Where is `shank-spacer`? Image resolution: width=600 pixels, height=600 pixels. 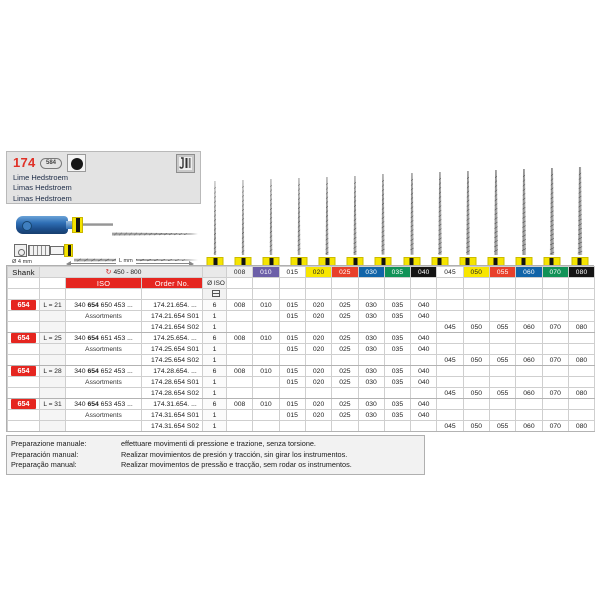
shank-spacer is located at coordinates (23, 382).